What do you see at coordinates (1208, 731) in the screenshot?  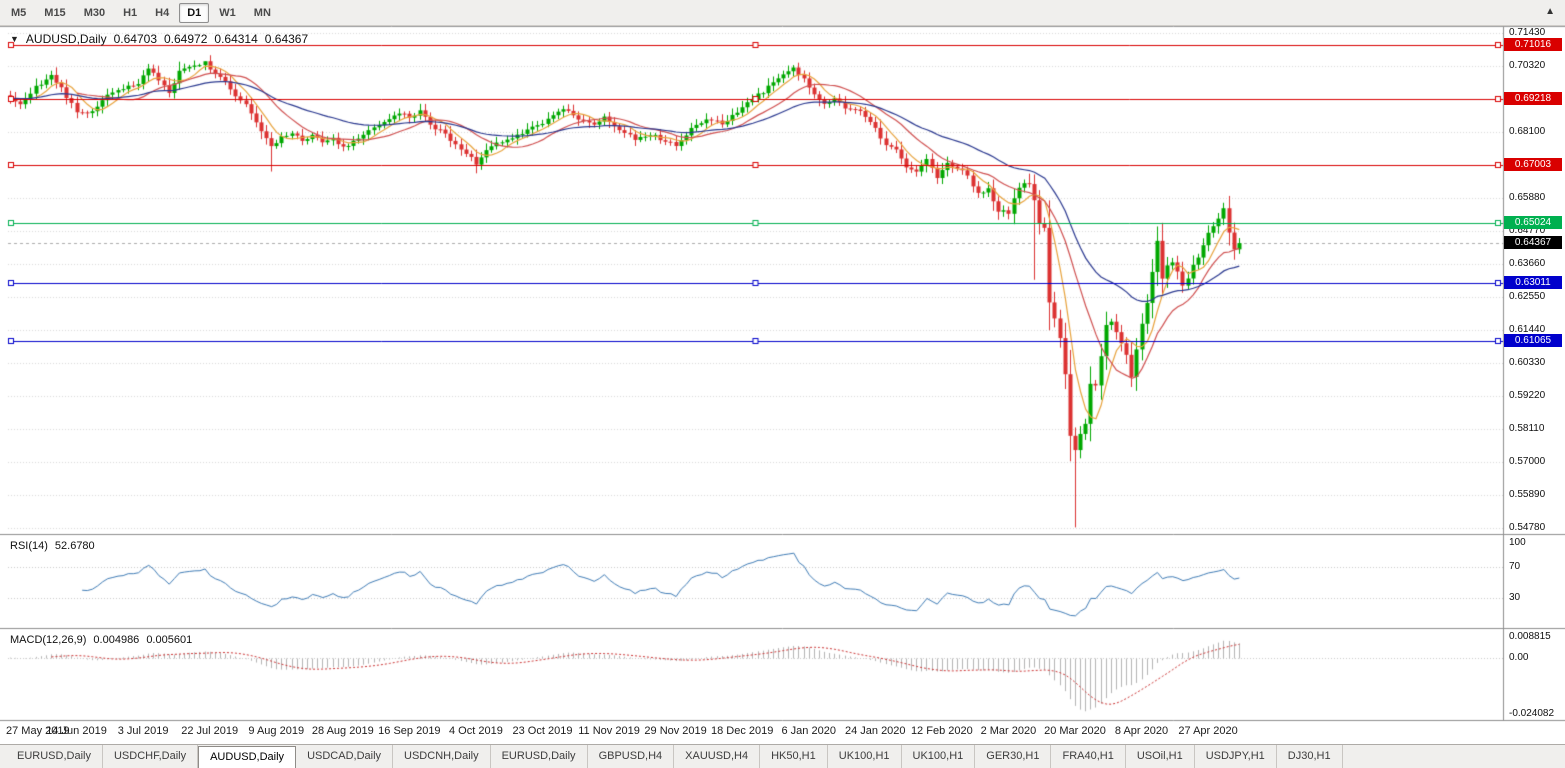 I see `date-axis-label: 27 Apr 2020` at bounding box center [1208, 731].